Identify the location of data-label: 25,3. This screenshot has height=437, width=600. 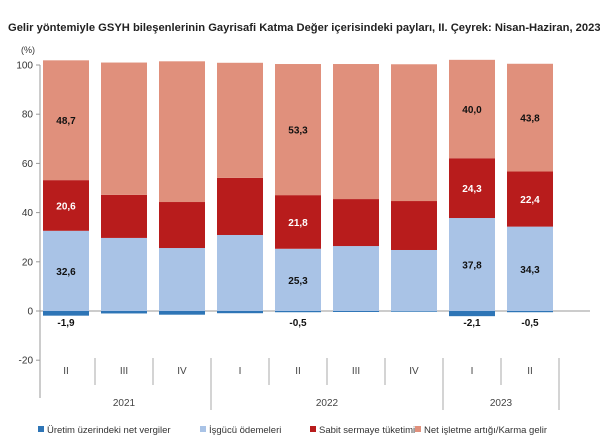
(298, 281).